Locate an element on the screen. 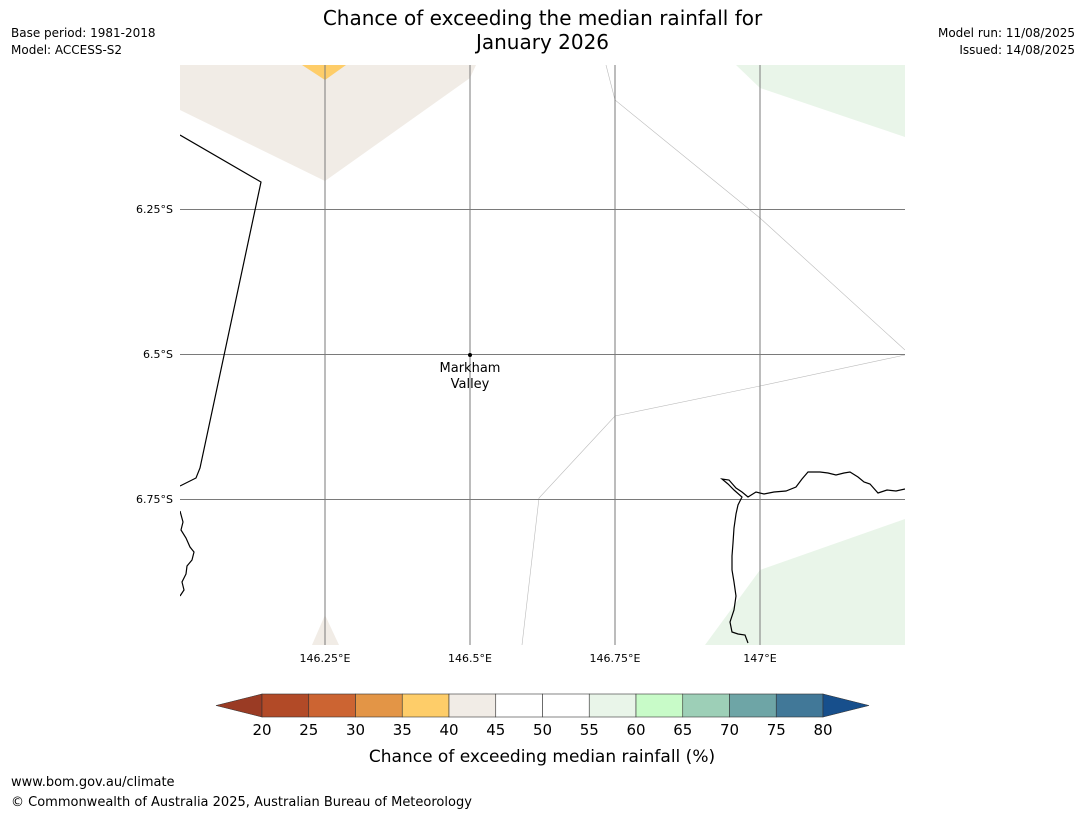  meta-right: Model run: 11/08/2025 Issued: 14/08/2025 is located at coordinates (1006, 42).